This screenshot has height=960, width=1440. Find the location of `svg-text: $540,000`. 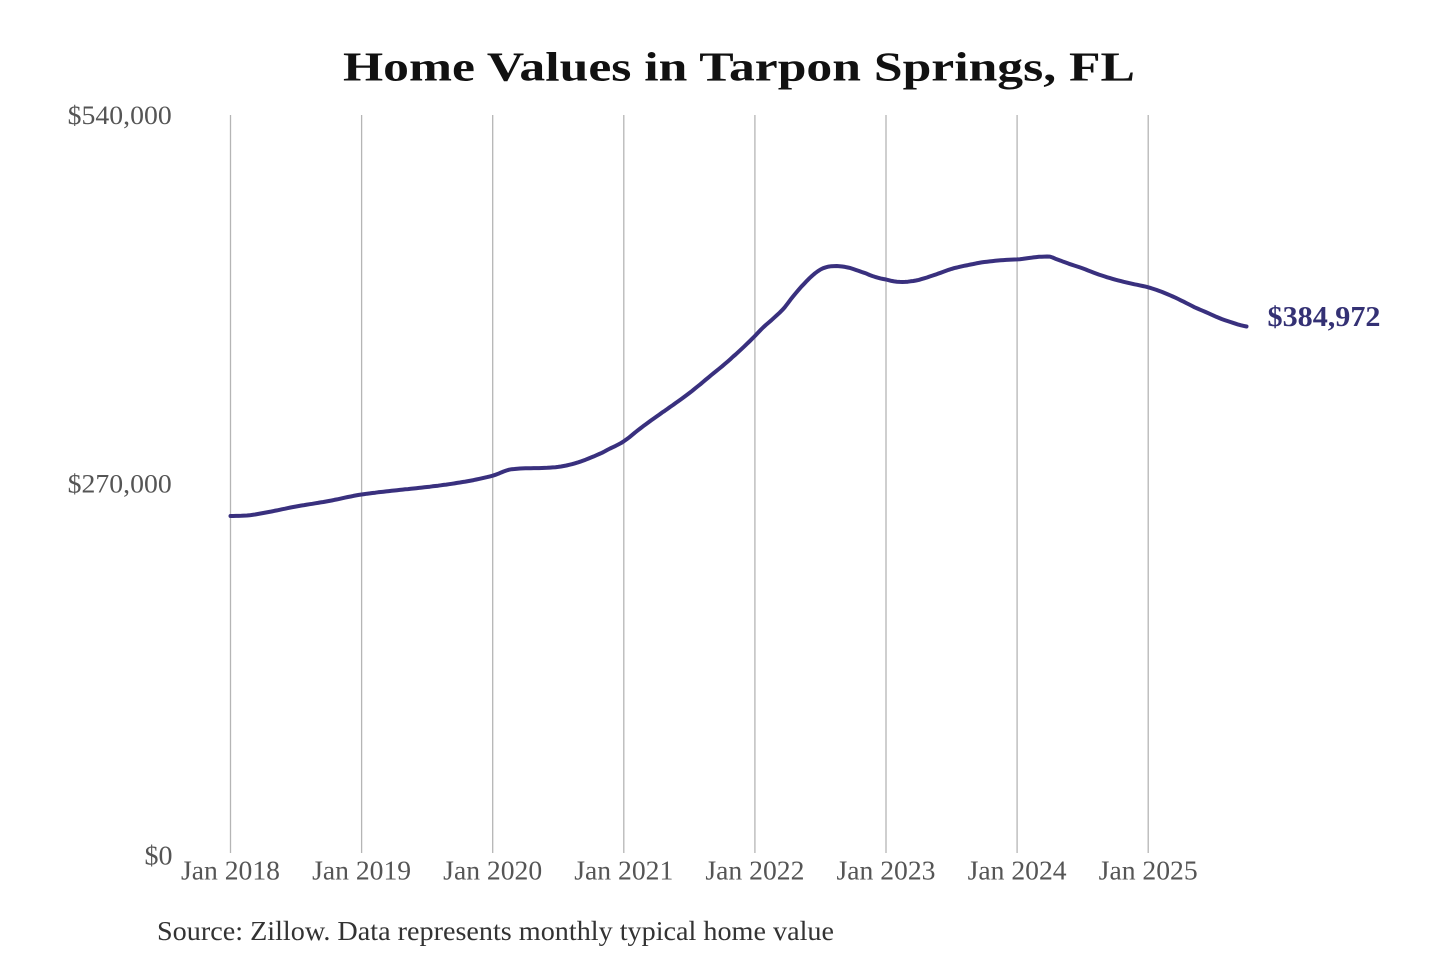

svg-text: $540,000 is located at coordinates (120, 115).